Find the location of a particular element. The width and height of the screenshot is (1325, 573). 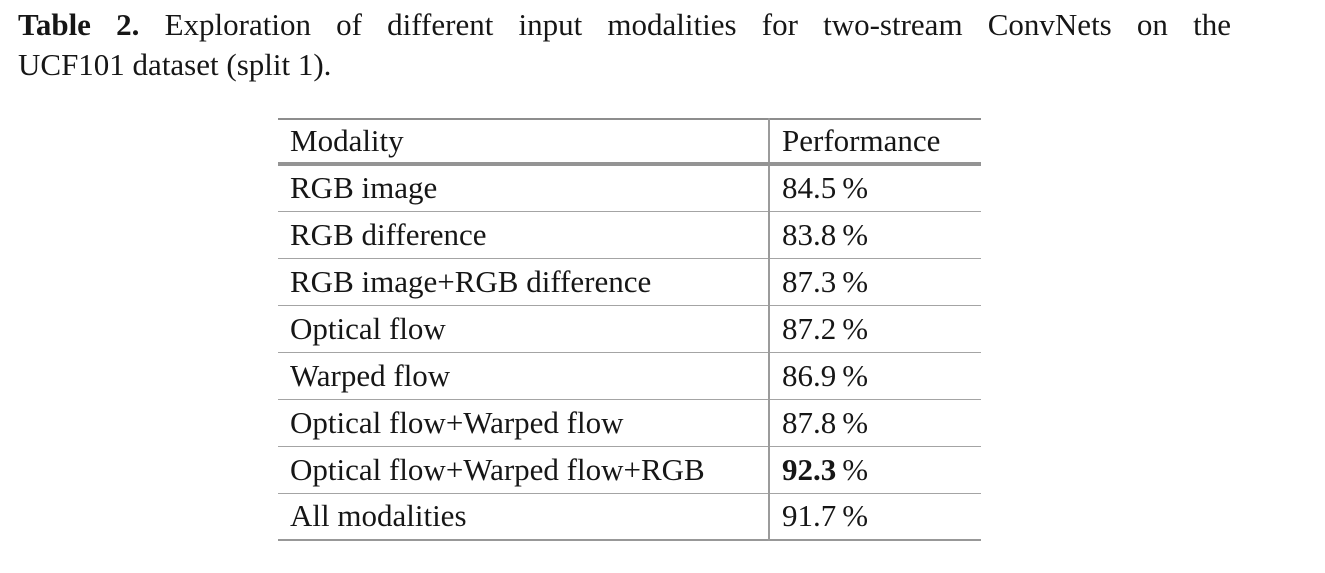

table-row: Warped flow 86.9% is located at coordinates (629, 375).